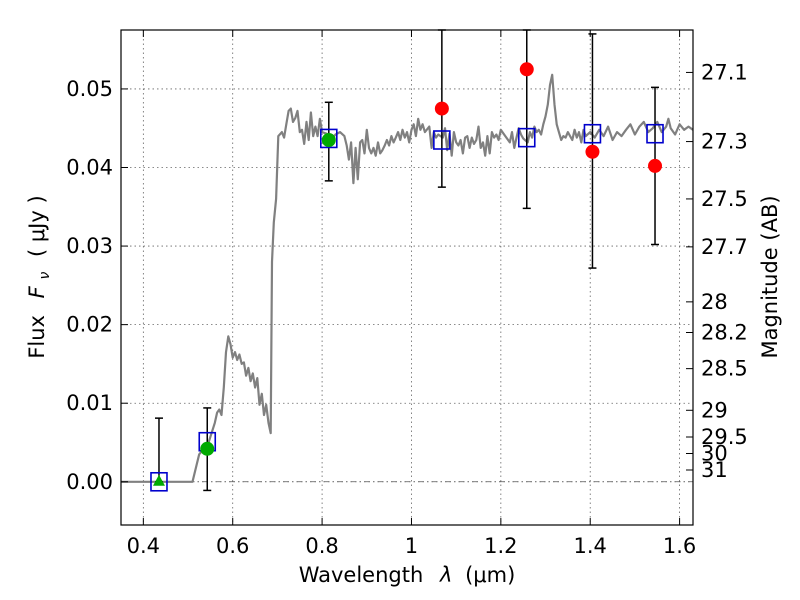  What do you see at coordinates (361, 575) in the screenshot?
I see `x-axis-label-text: Wavelength` at bounding box center [361, 575].